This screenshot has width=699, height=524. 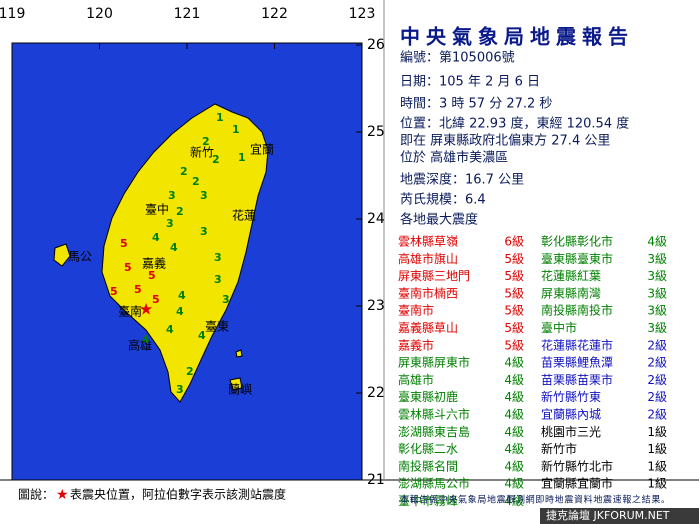 What do you see at coordinates (571, 292) in the screenshot?
I see `station-name: 屏東縣南灣` at bounding box center [571, 292].